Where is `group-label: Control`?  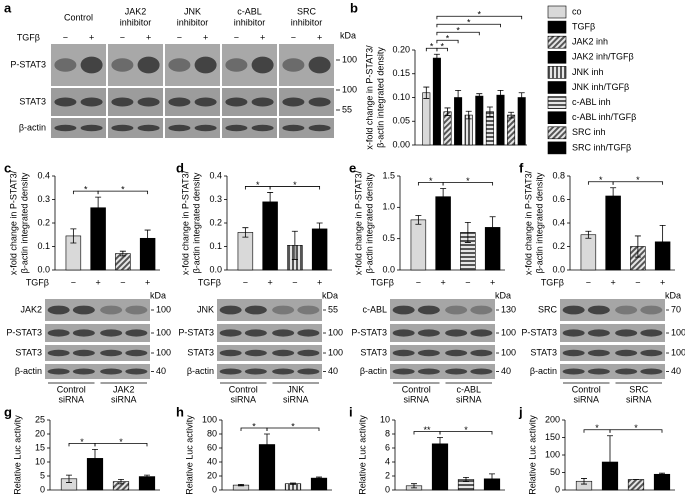
group-label: Control is located at coordinates (78, 17).